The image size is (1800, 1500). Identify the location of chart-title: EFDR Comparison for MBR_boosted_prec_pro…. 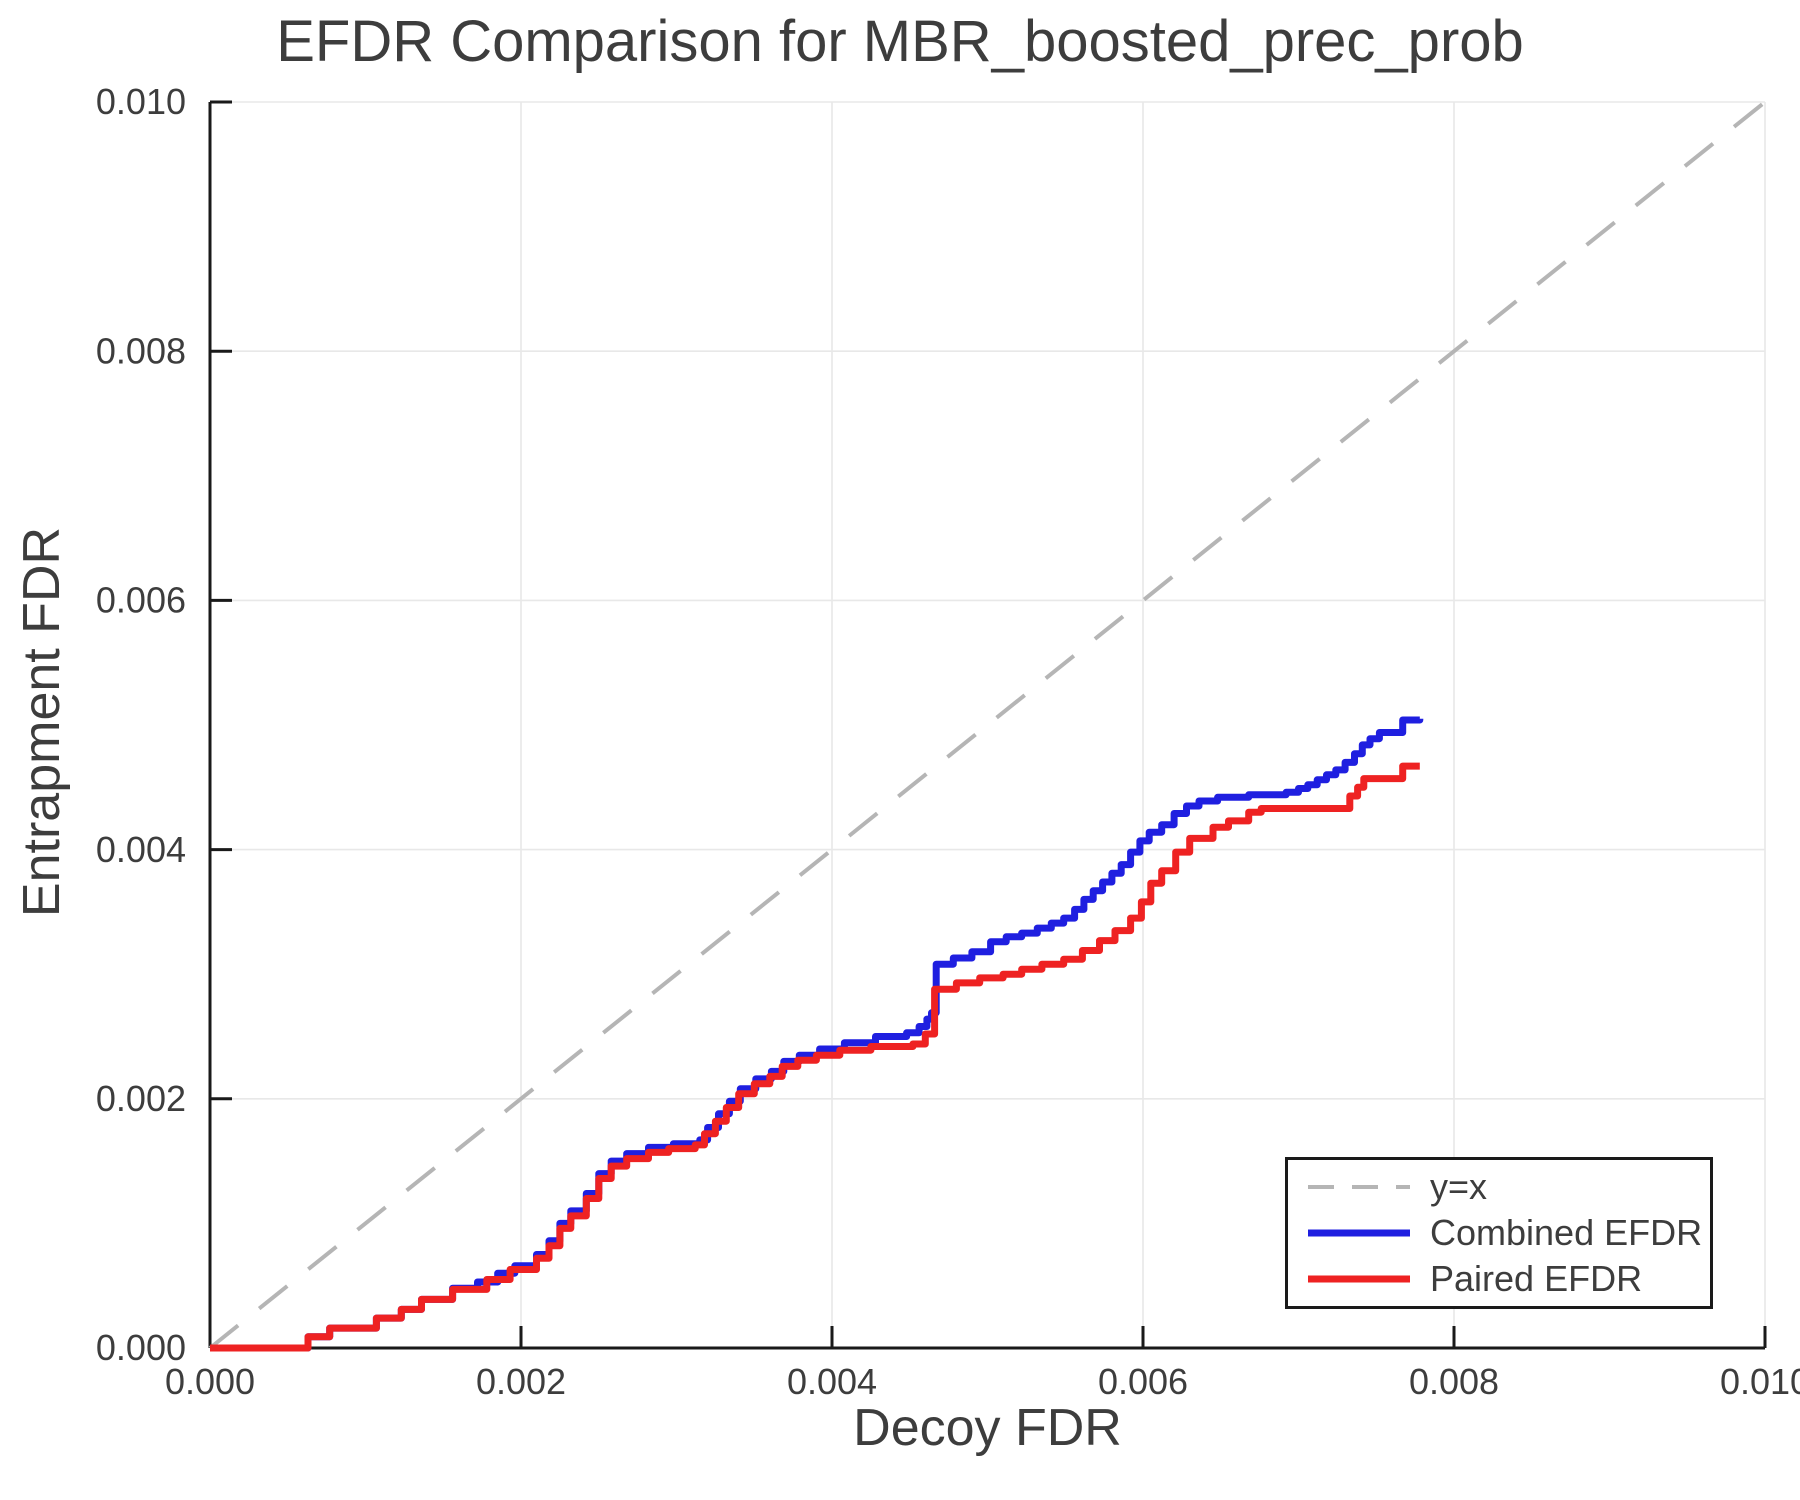
(900, 41).